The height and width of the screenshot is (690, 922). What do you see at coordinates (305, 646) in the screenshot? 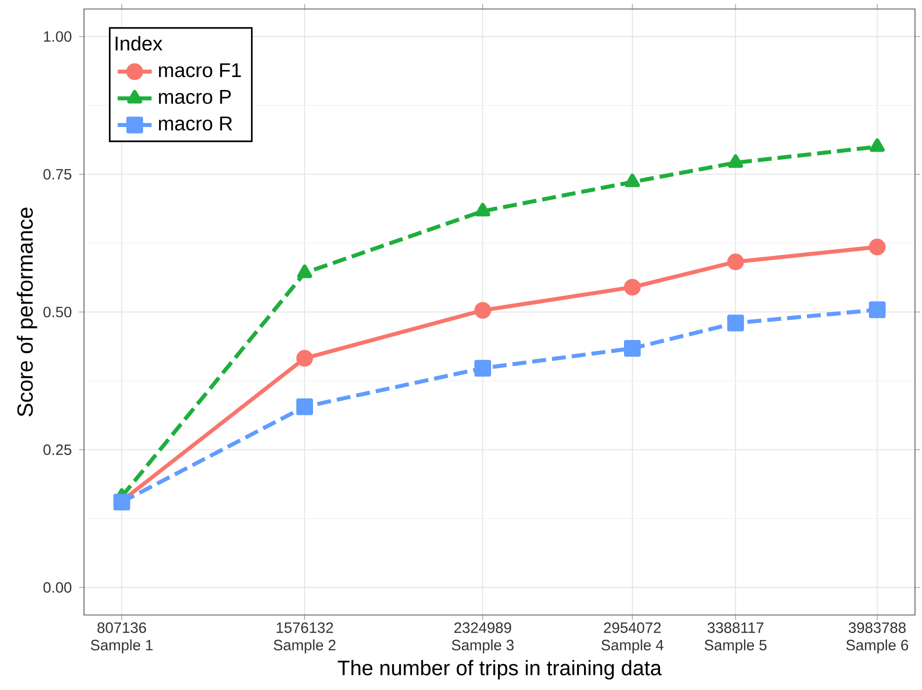
I see `text: Sample 2` at bounding box center [305, 646].